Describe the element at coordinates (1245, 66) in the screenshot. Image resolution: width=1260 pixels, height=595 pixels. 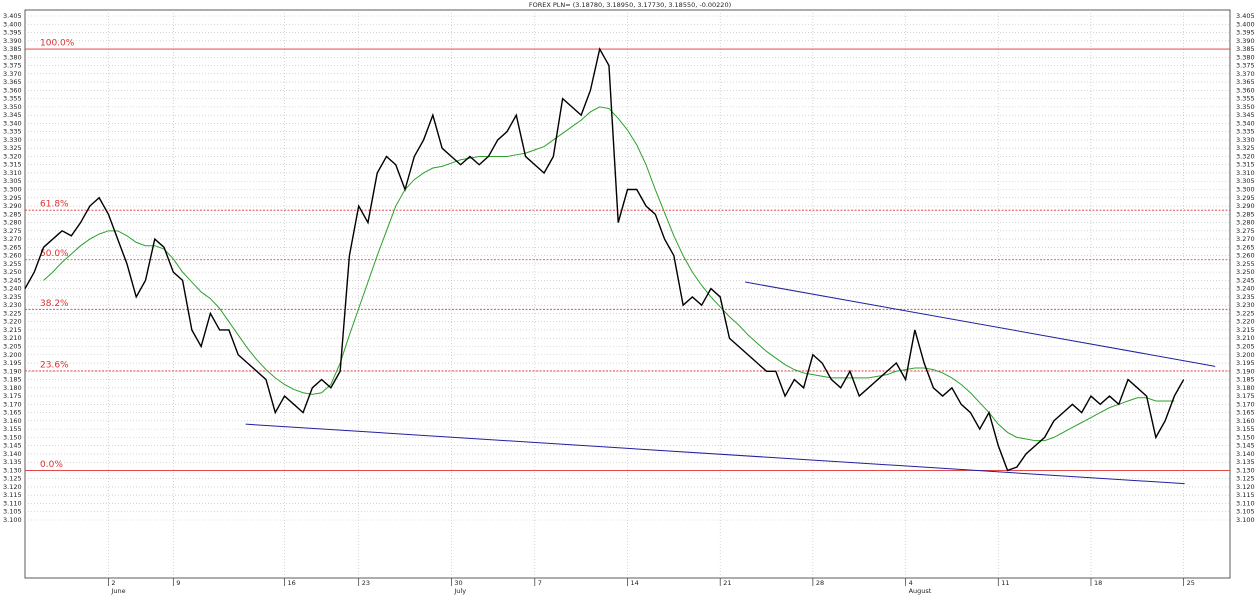
I see `y-tick-label-right: 3.375` at that location.